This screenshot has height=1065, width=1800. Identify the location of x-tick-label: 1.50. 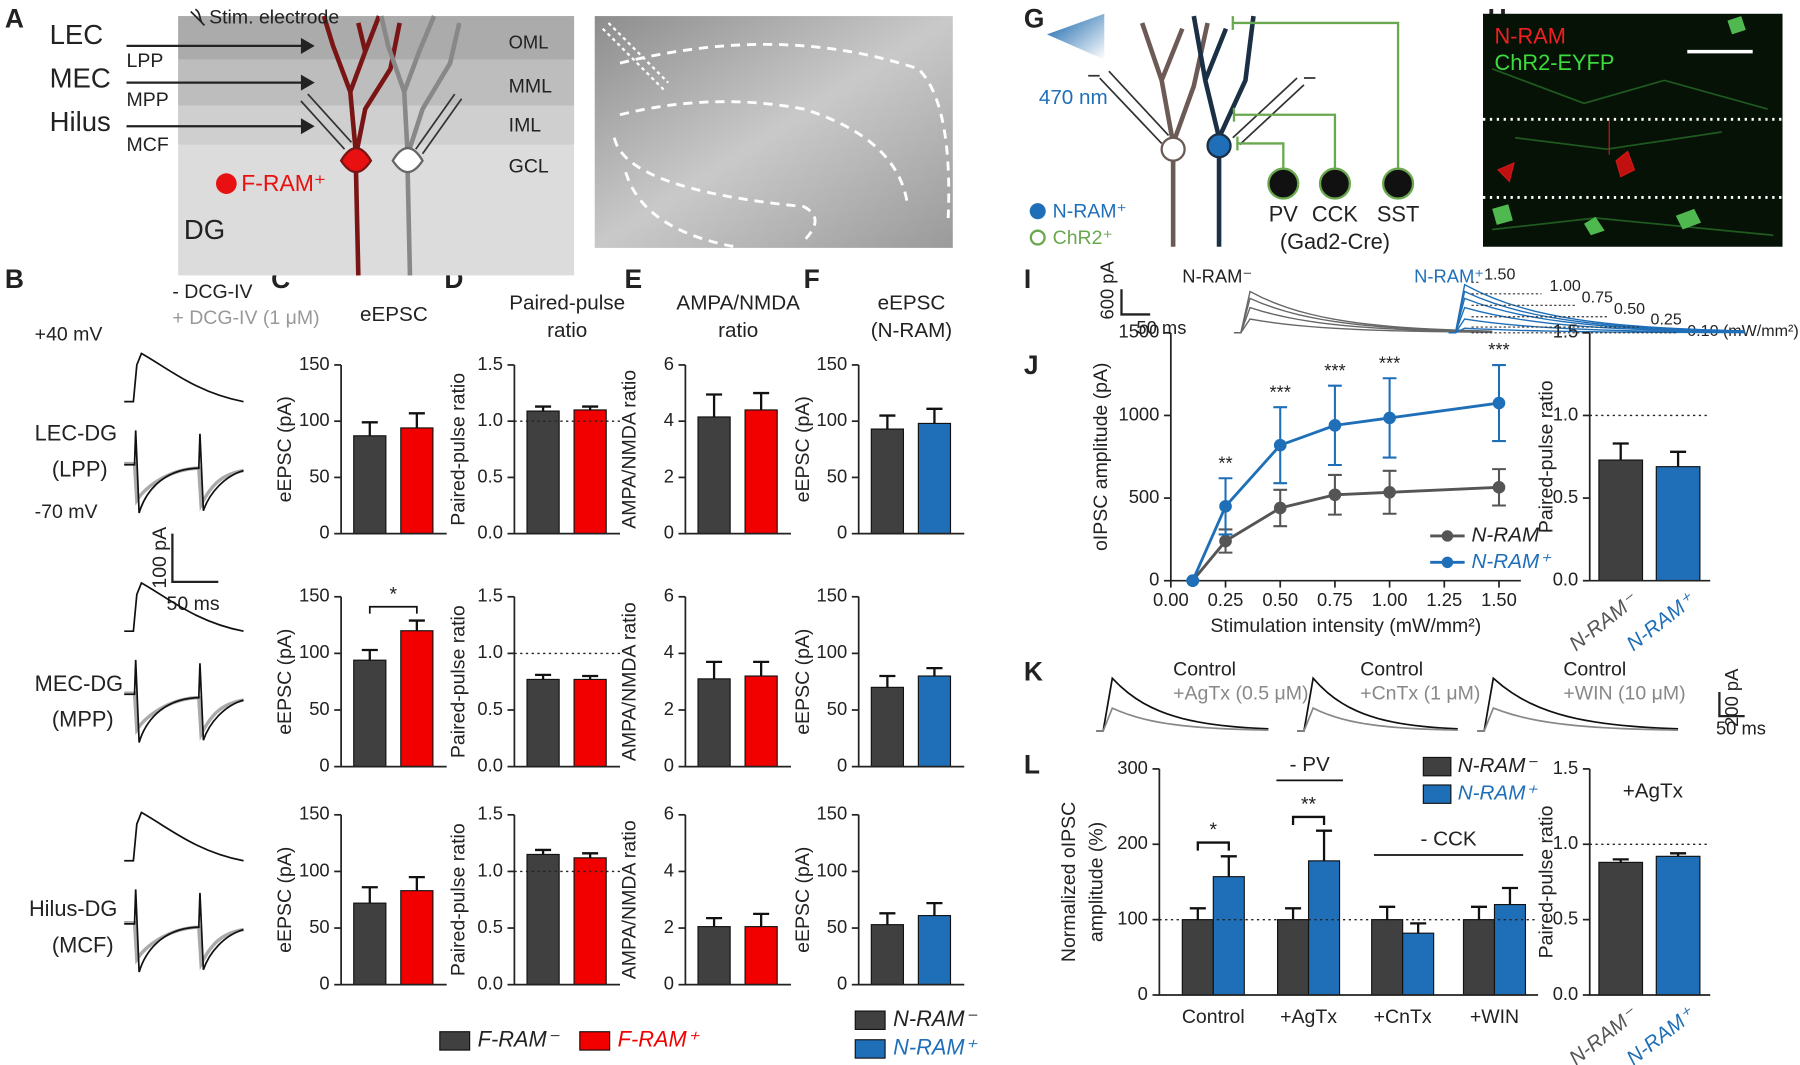
(1499, 599).